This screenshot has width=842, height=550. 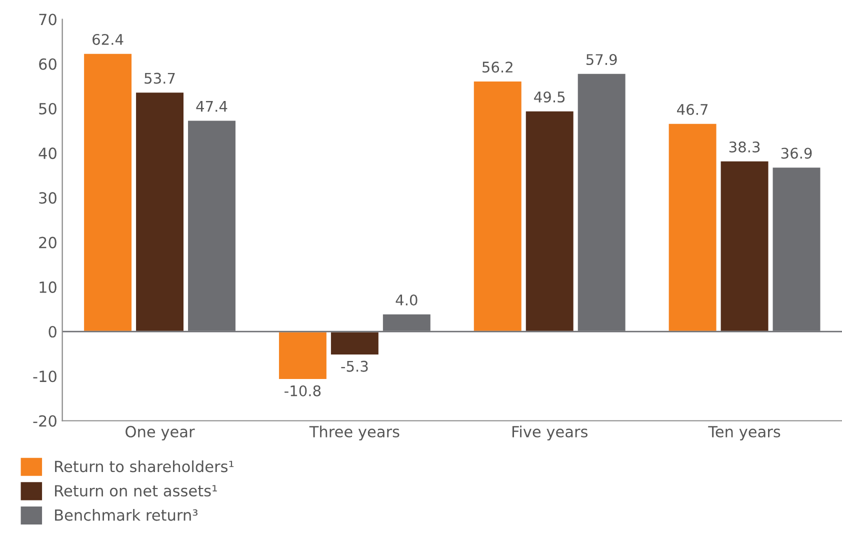 What do you see at coordinates (160, 433) in the screenshot?
I see `x-tick-label: One year` at bounding box center [160, 433].